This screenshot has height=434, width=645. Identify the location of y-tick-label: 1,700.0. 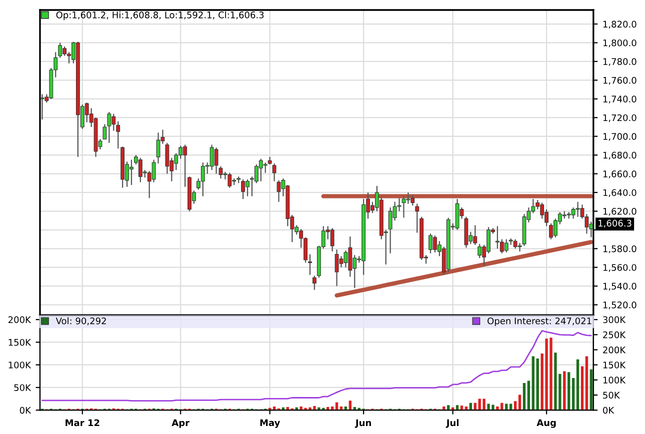
(619, 137).